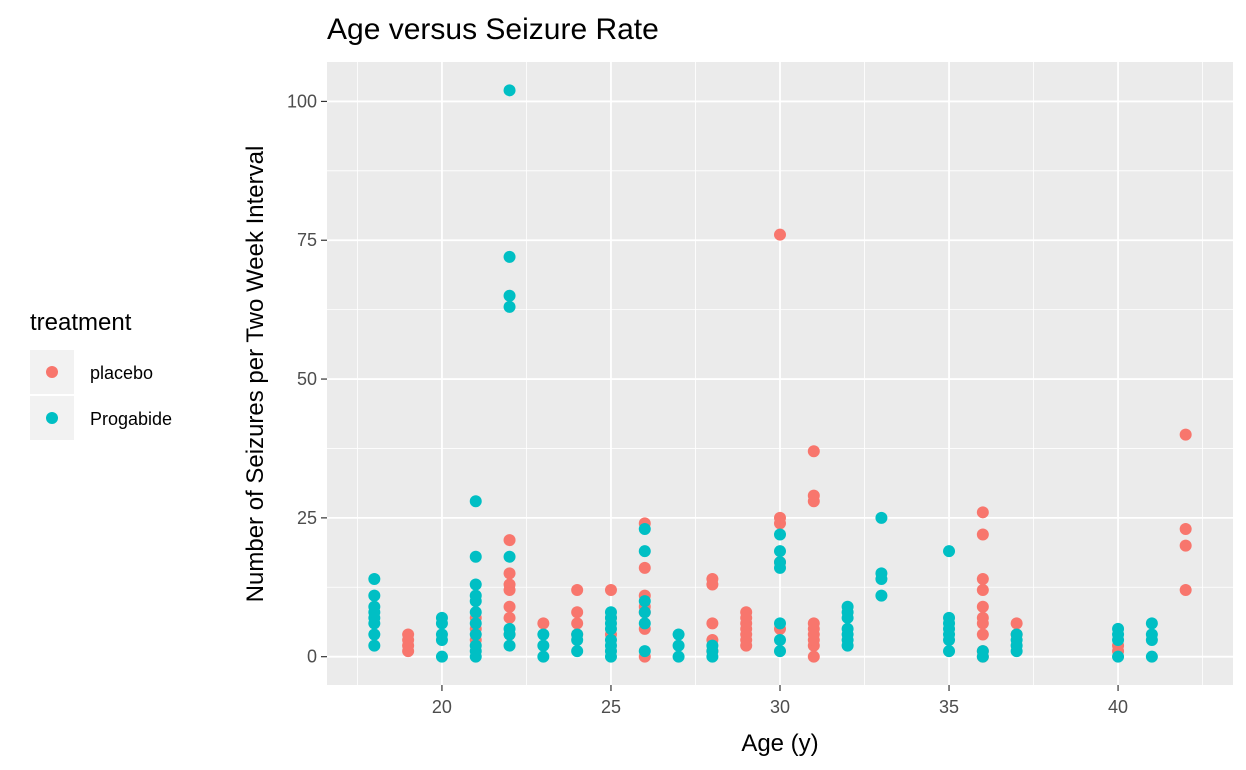 The image size is (1246, 770). I want to click on x-axis-title: Age (y), so click(779, 743).